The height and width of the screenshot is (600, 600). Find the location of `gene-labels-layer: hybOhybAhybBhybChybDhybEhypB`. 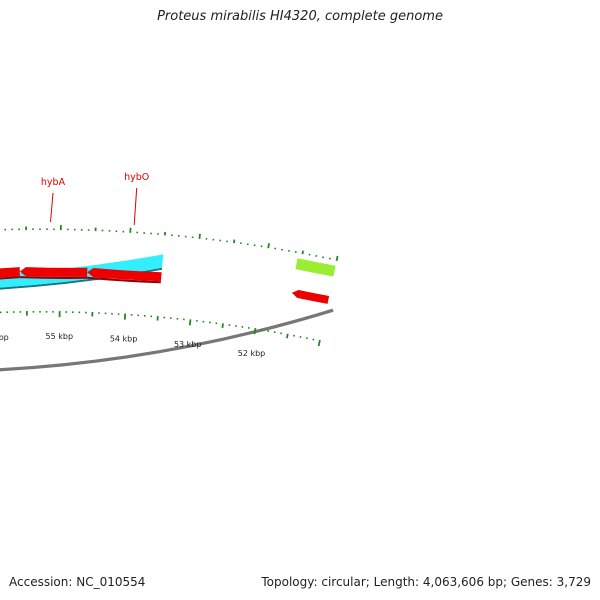

gene-labels-layer: hybOhybAhybBhybChybDhybEhypB is located at coordinates (95, 199).